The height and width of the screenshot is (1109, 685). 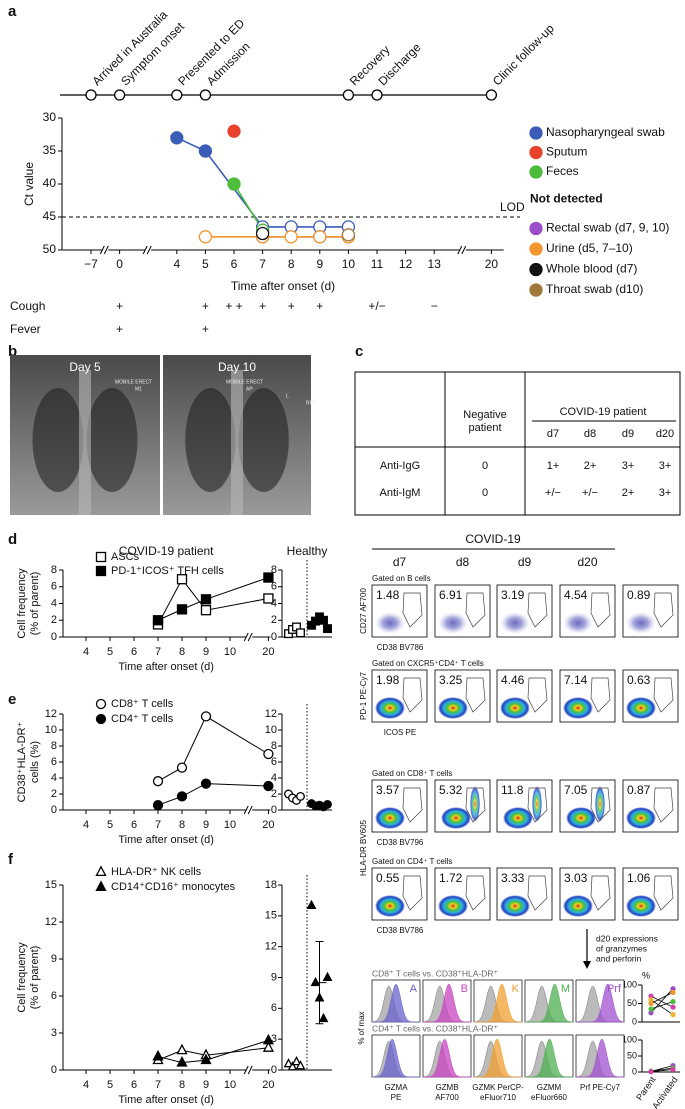 I want to click on y-axis-label: Cell frequency, so click(x=22, y=603).